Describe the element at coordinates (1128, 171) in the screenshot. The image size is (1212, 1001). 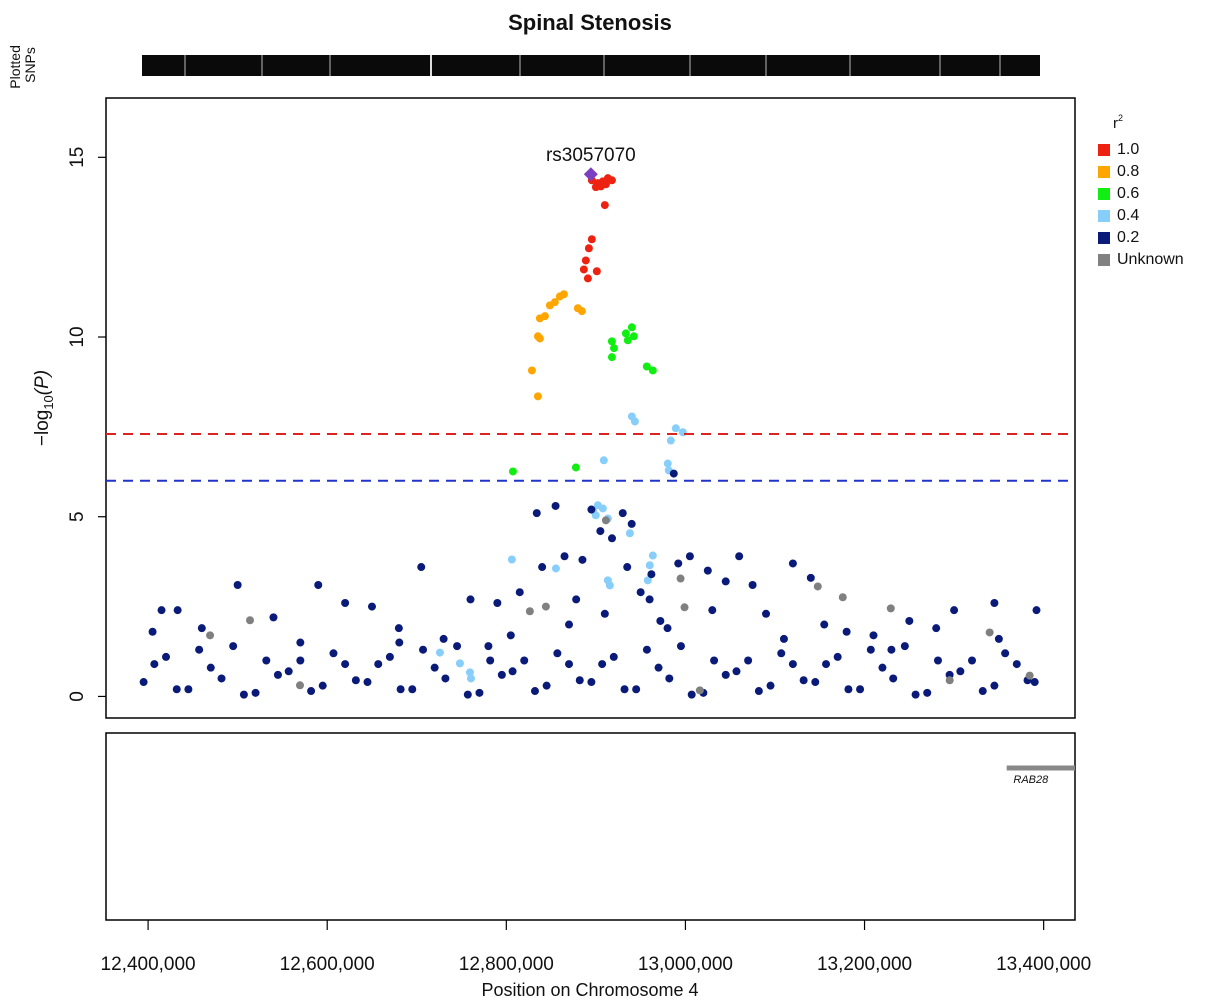
I see `legend-label: 0.8` at that location.